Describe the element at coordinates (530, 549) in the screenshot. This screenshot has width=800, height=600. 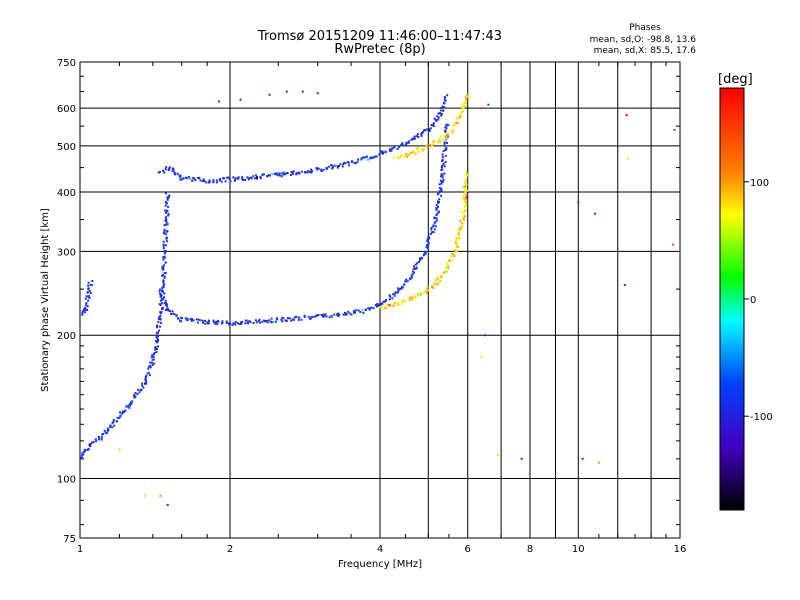
I see `x-tick-label: 8` at that location.